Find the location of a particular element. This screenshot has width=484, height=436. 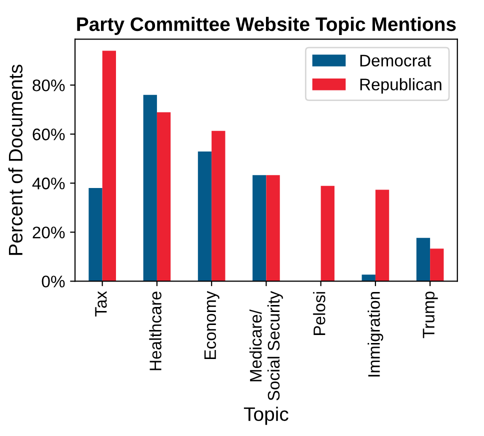

legend-label: Republican is located at coordinates (401, 86).